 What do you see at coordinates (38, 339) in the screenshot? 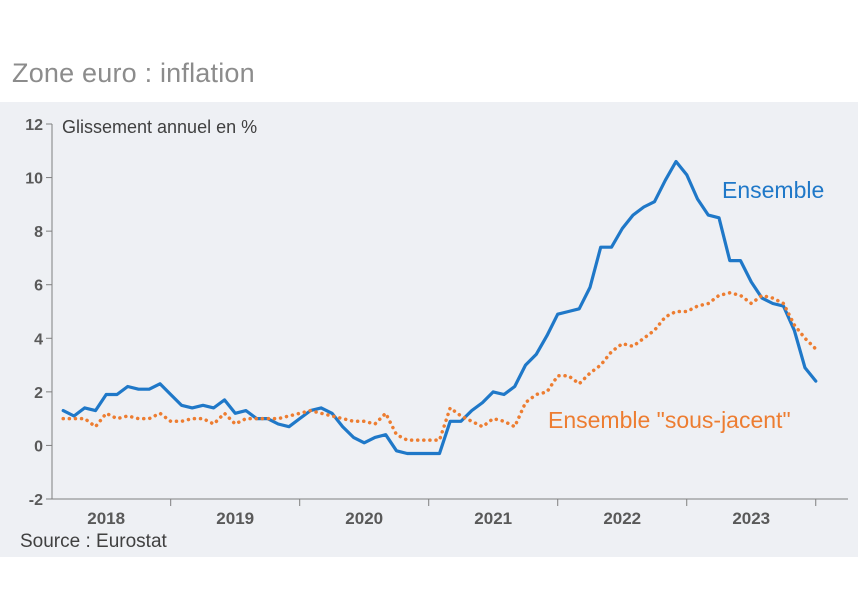
I see `y-tick-label: 4` at bounding box center [38, 339].